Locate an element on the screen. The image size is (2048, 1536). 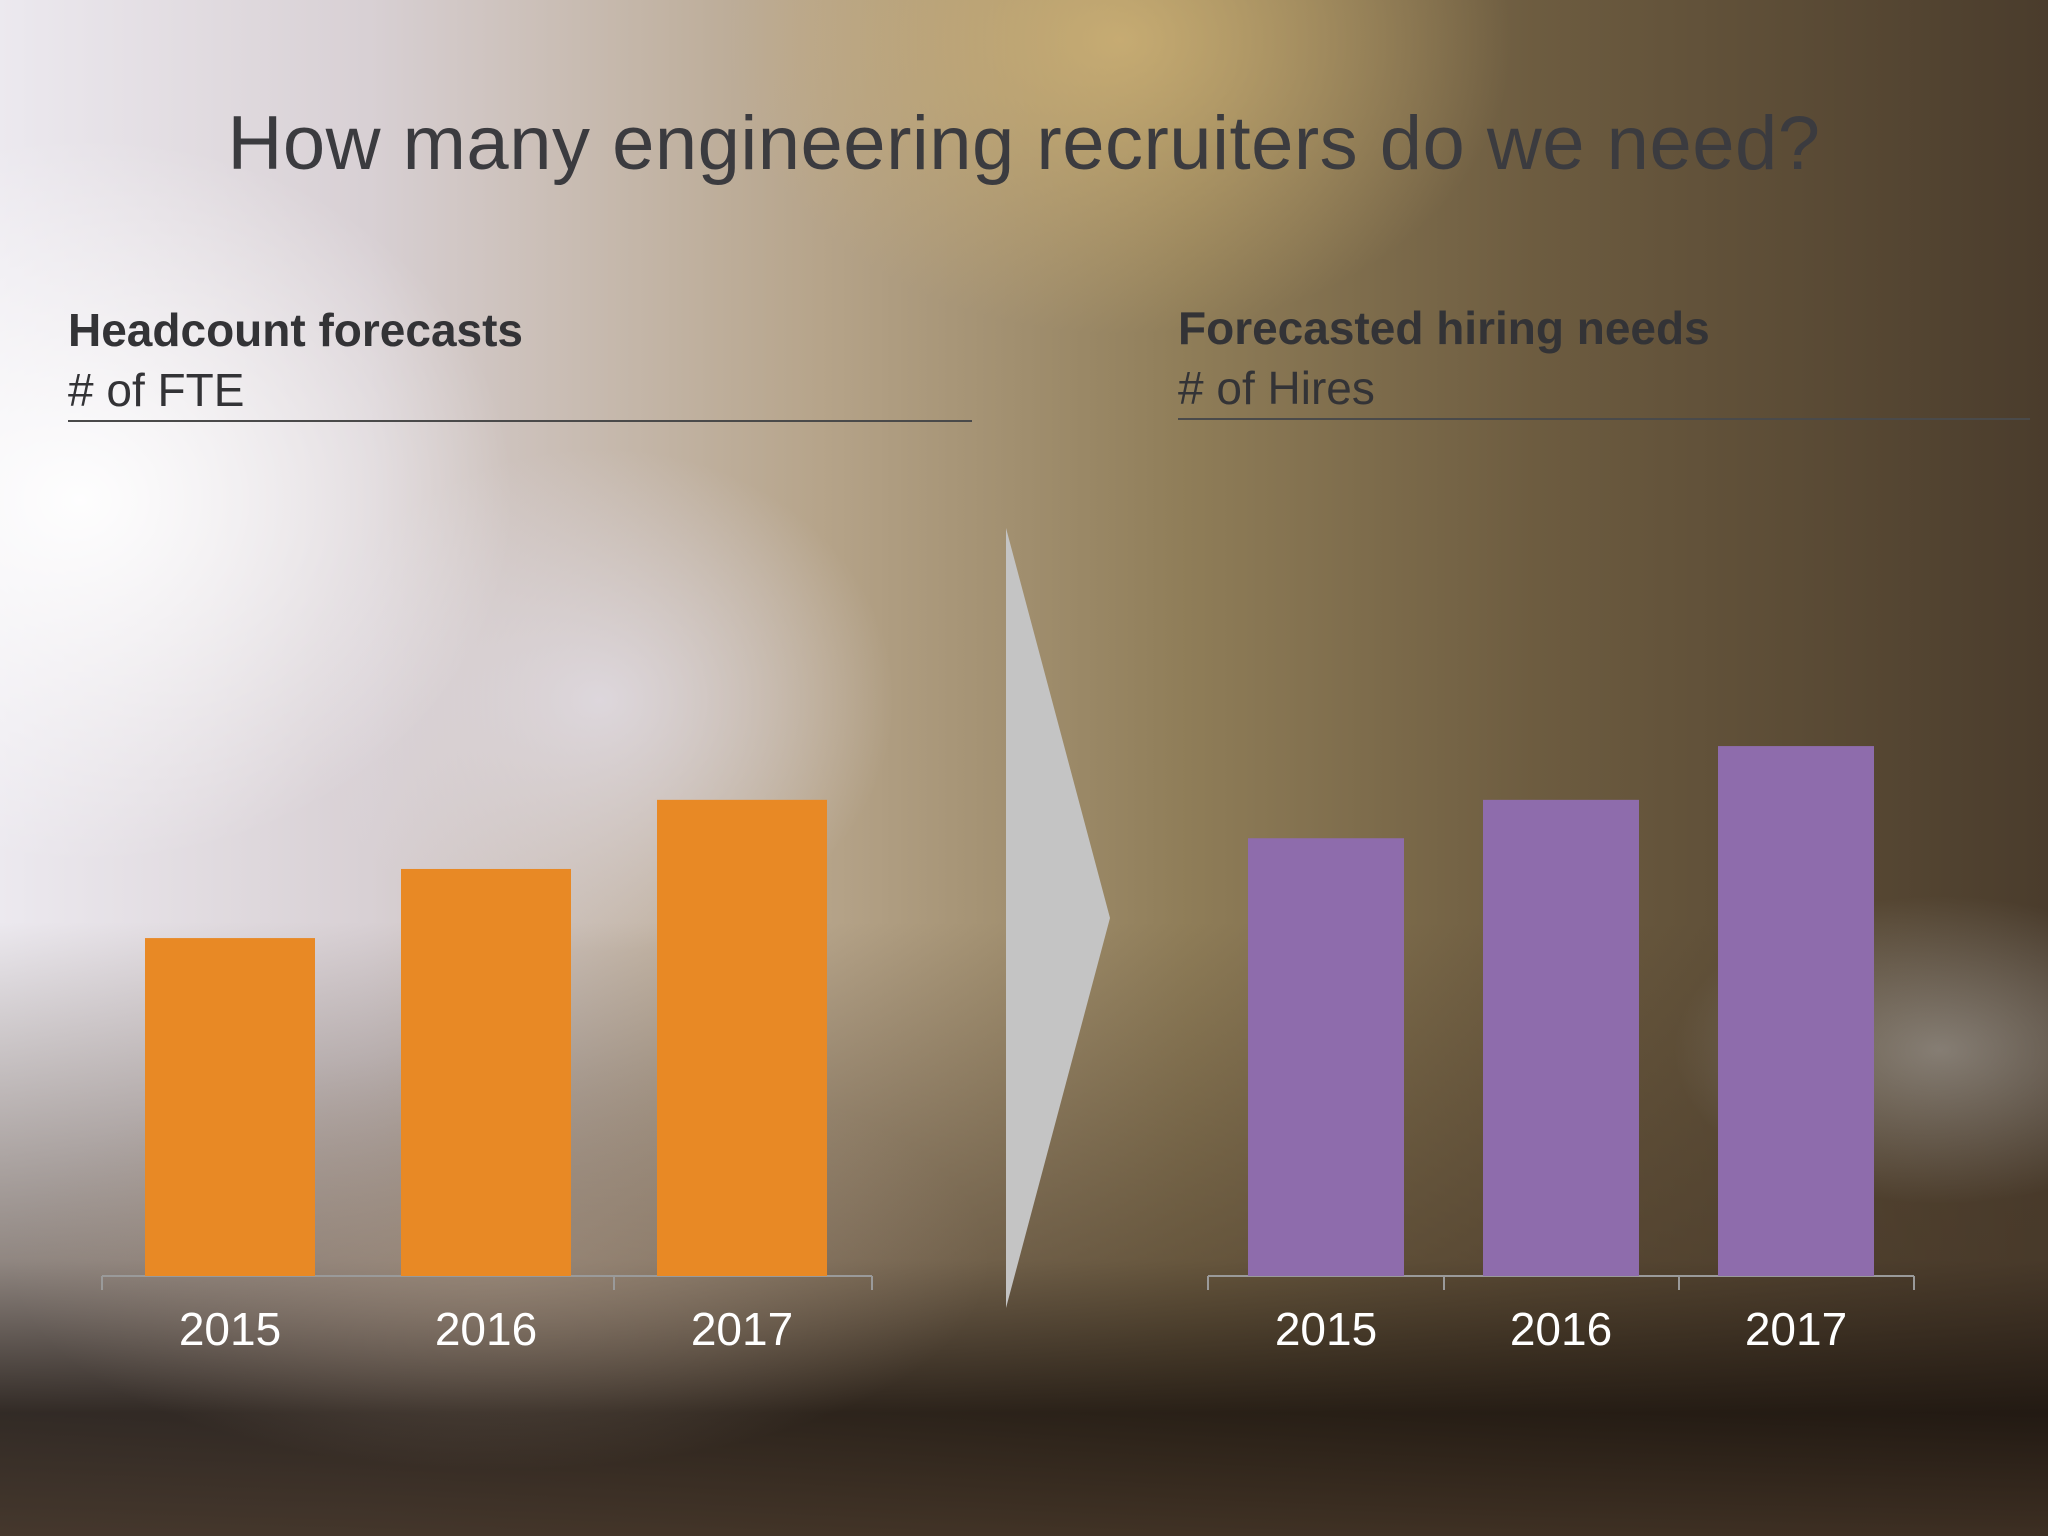
headcount-chart-unit: # of FTE is located at coordinates (156, 390).